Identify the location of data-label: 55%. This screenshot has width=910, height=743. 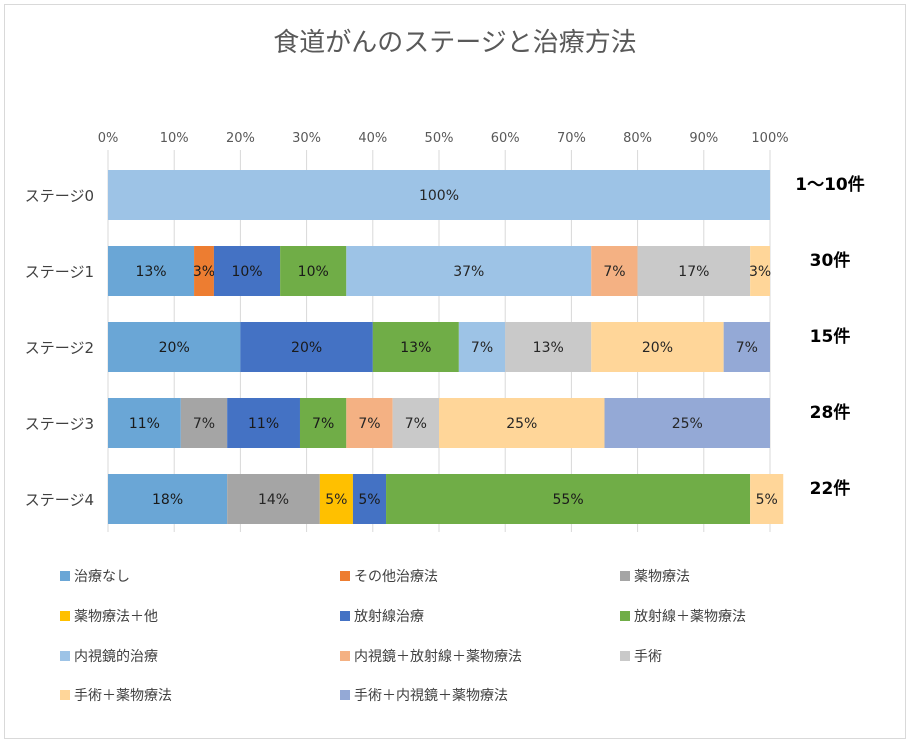
(568, 500).